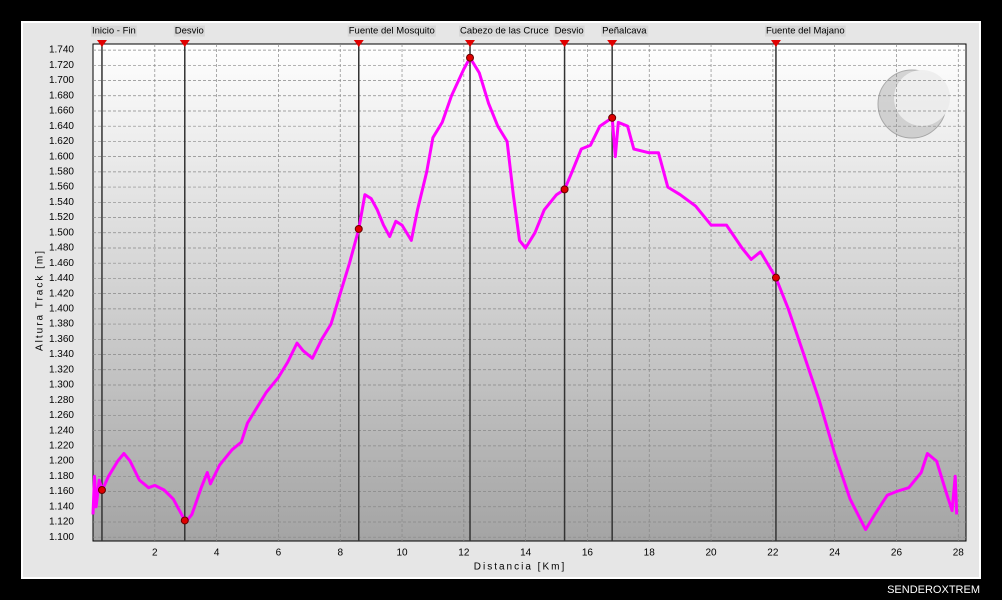 This screenshot has height=600, width=1002. Describe the element at coordinates (340, 553) in the screenshot. I see `x-tick-label: 8` at that location.